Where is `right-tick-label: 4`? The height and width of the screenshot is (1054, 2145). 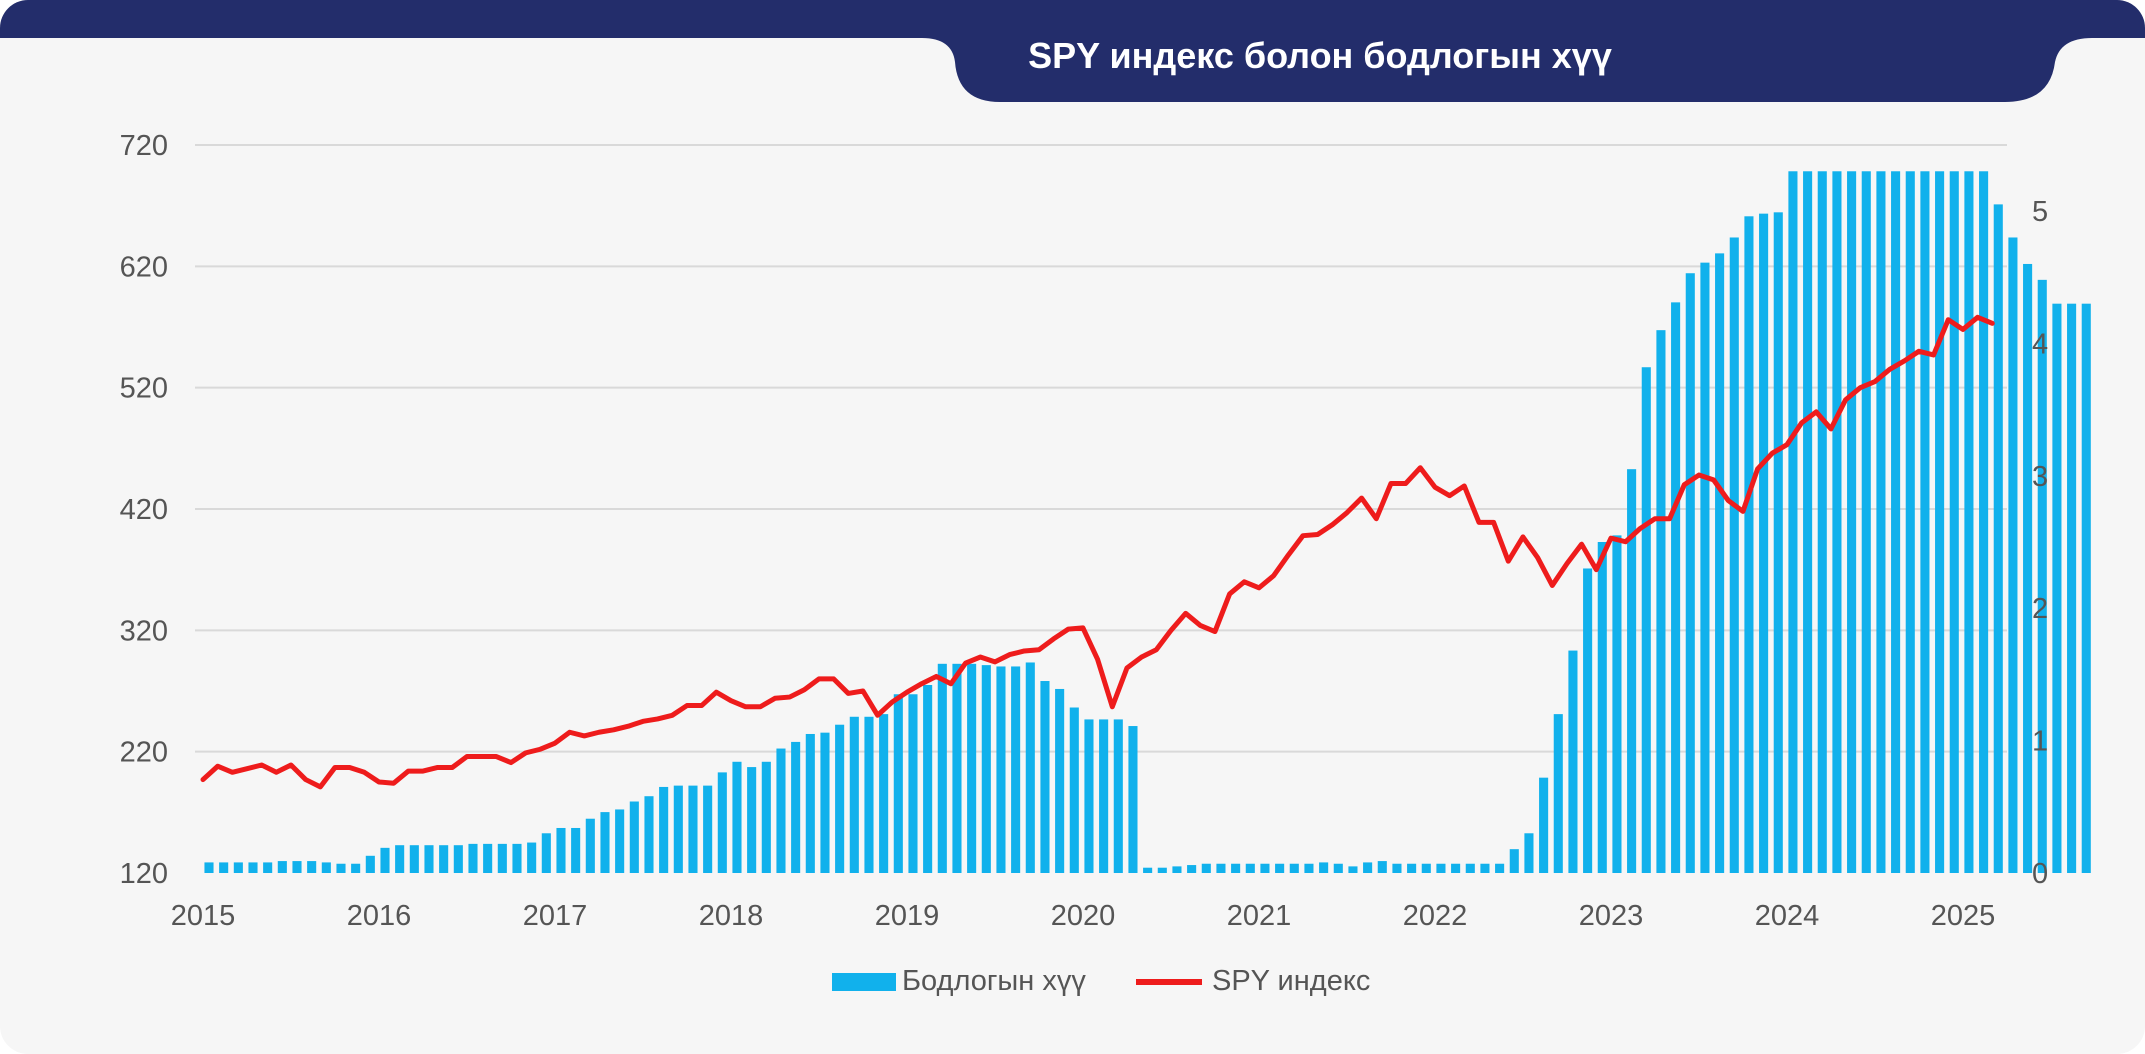
right-tick-label: 4 is located at coordinates (2040, 344).